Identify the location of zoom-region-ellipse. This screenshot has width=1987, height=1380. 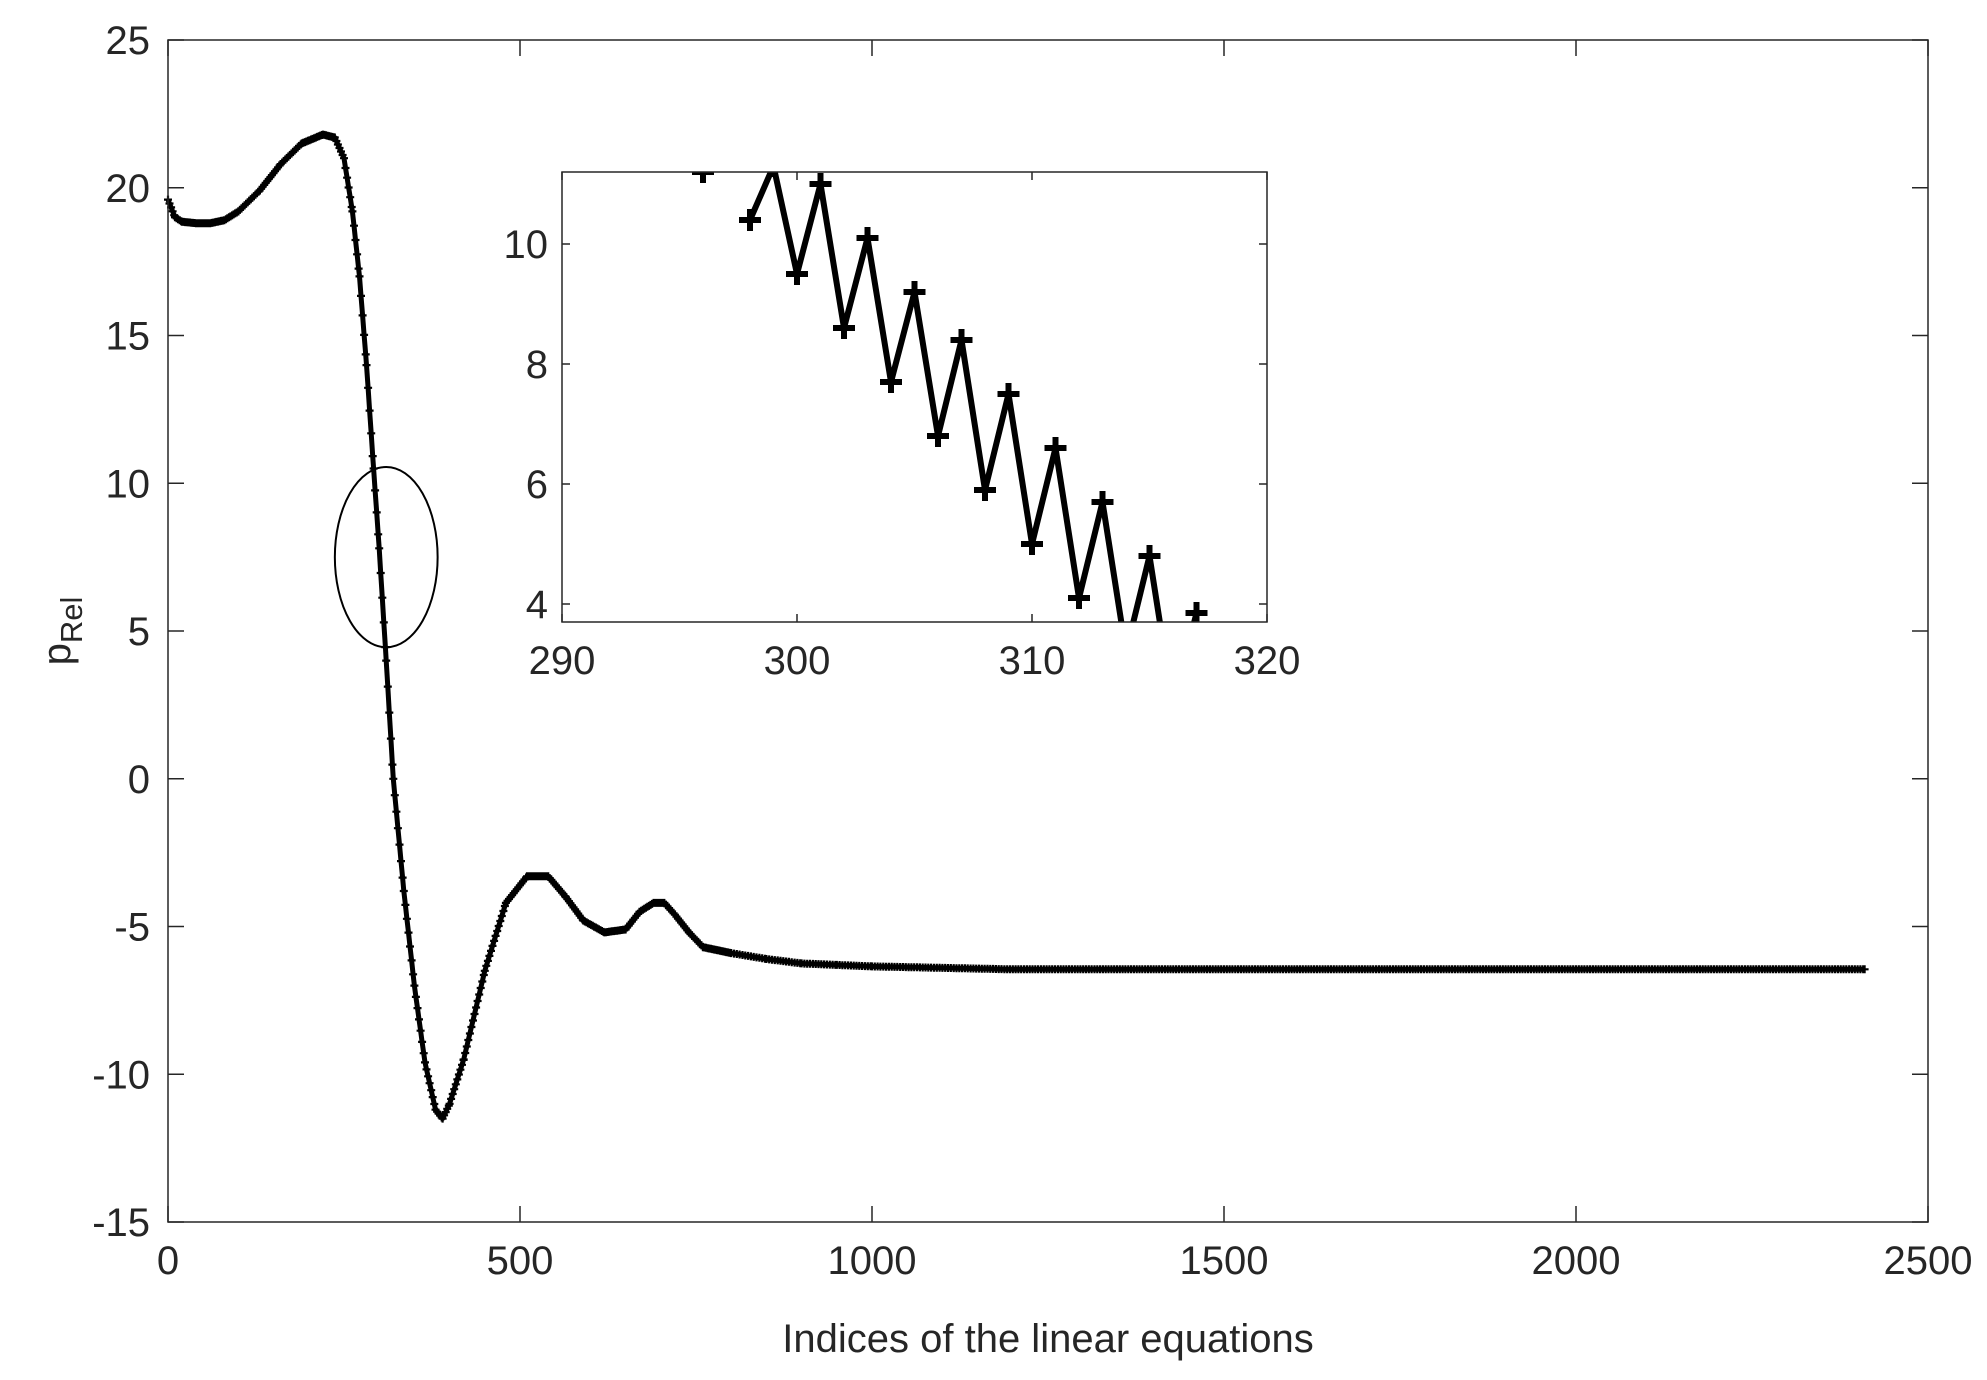
(386, 557).